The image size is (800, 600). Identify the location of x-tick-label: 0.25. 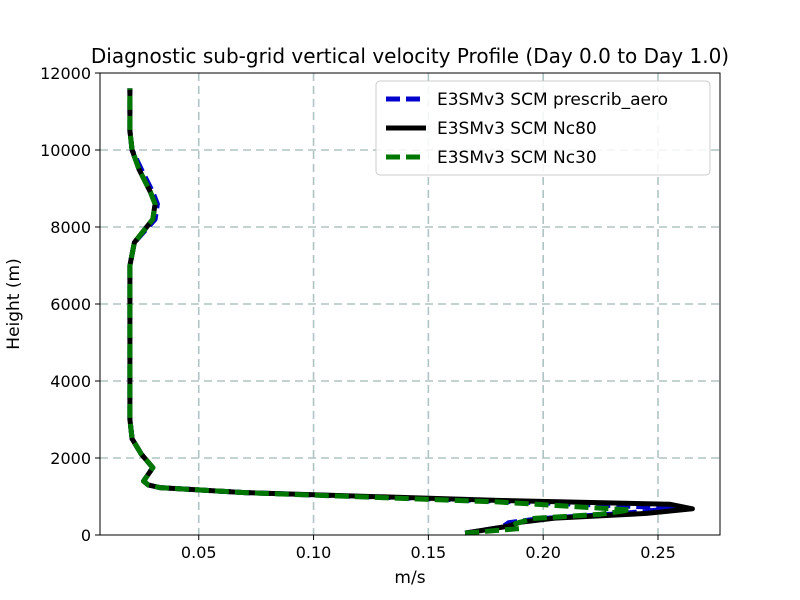
(658, 552).